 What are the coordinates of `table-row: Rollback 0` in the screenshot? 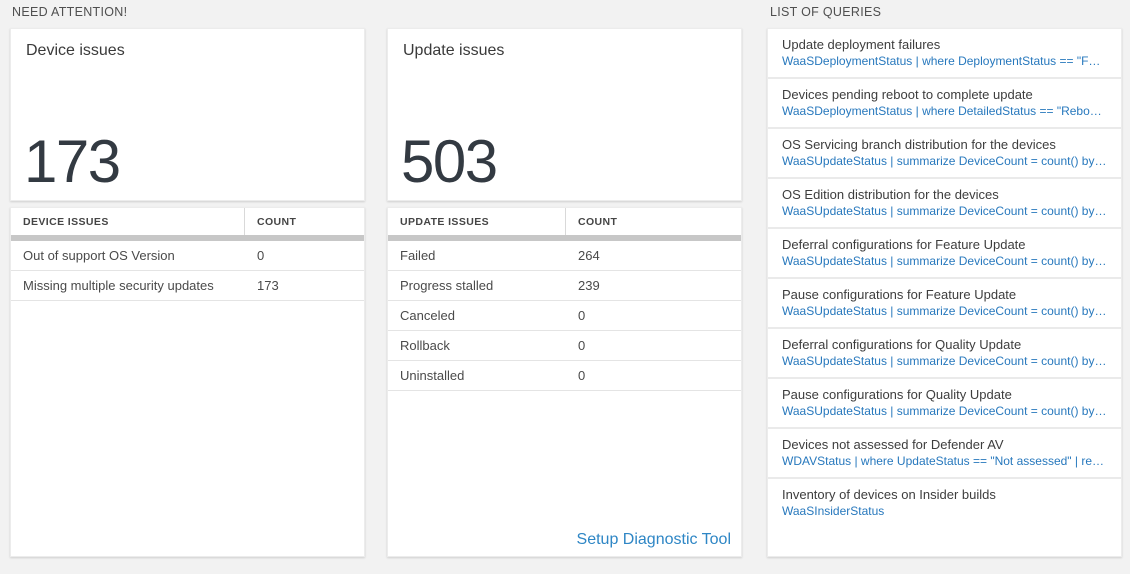 It's located at (564, 346).